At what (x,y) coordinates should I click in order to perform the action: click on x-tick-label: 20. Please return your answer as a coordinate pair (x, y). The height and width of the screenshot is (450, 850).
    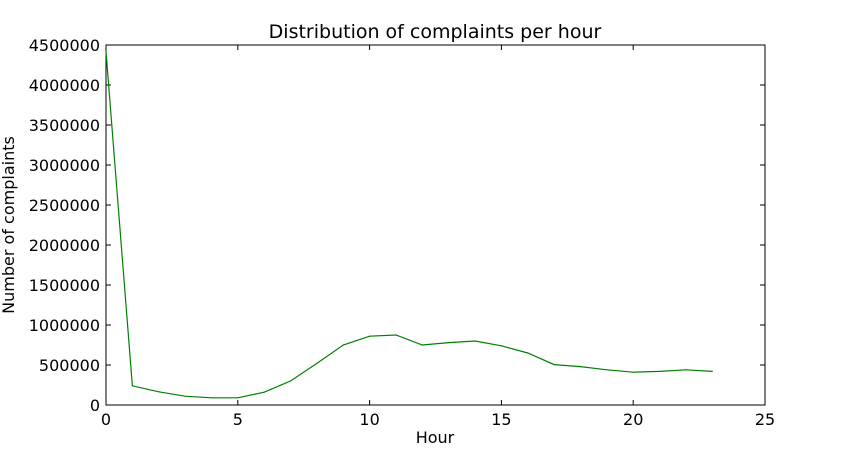
    Looking at the image, I should click on (633, 419).